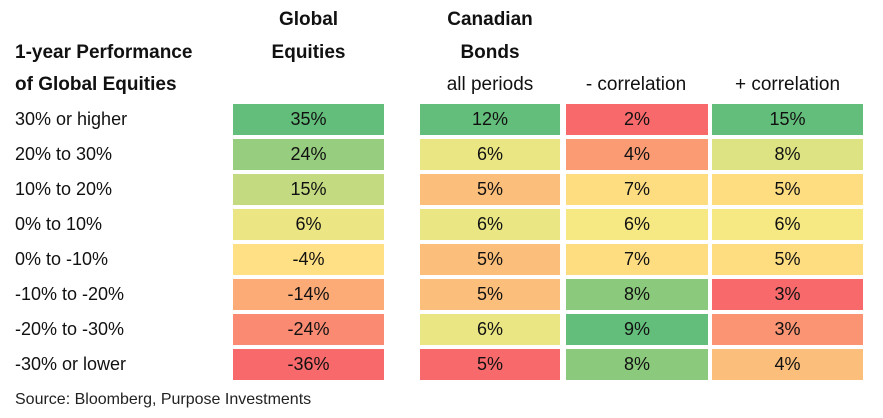 The width and height of the screenshot is (883, 418). What do you see at coordinates (637, 119) in the screenshot?
I see `table-cell: 2%` at bounding box center [637, 119].